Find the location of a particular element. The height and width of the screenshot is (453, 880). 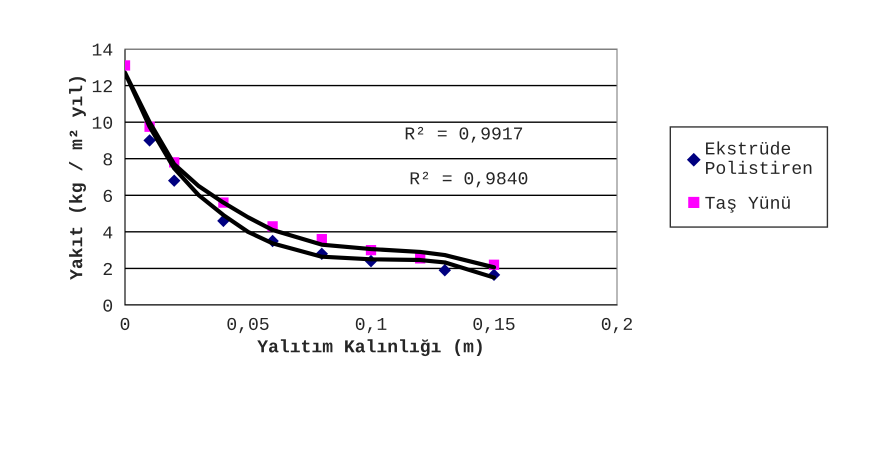

x-tick-label: 0 is located at coordinates (125, 324).